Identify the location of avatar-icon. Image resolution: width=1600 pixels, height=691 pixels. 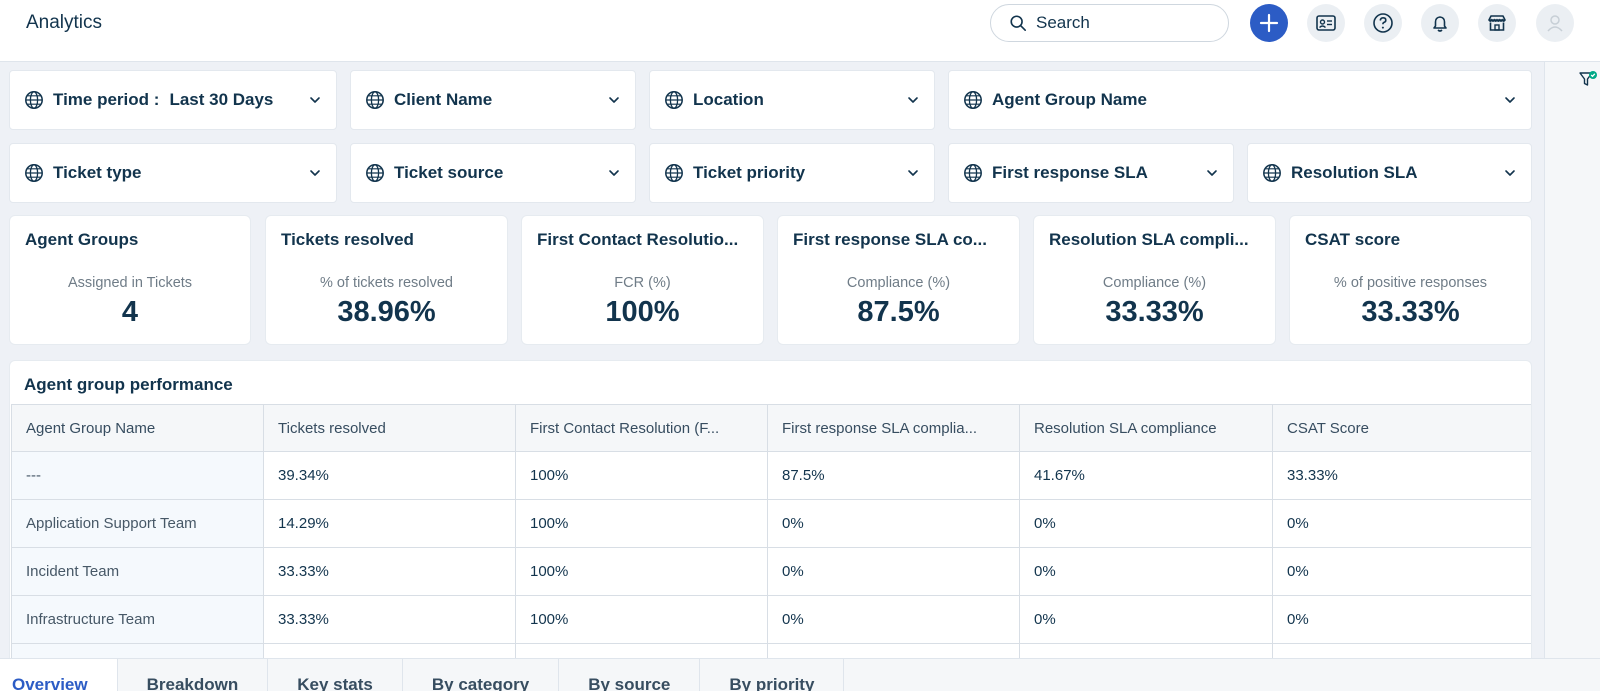
(1555, 23).